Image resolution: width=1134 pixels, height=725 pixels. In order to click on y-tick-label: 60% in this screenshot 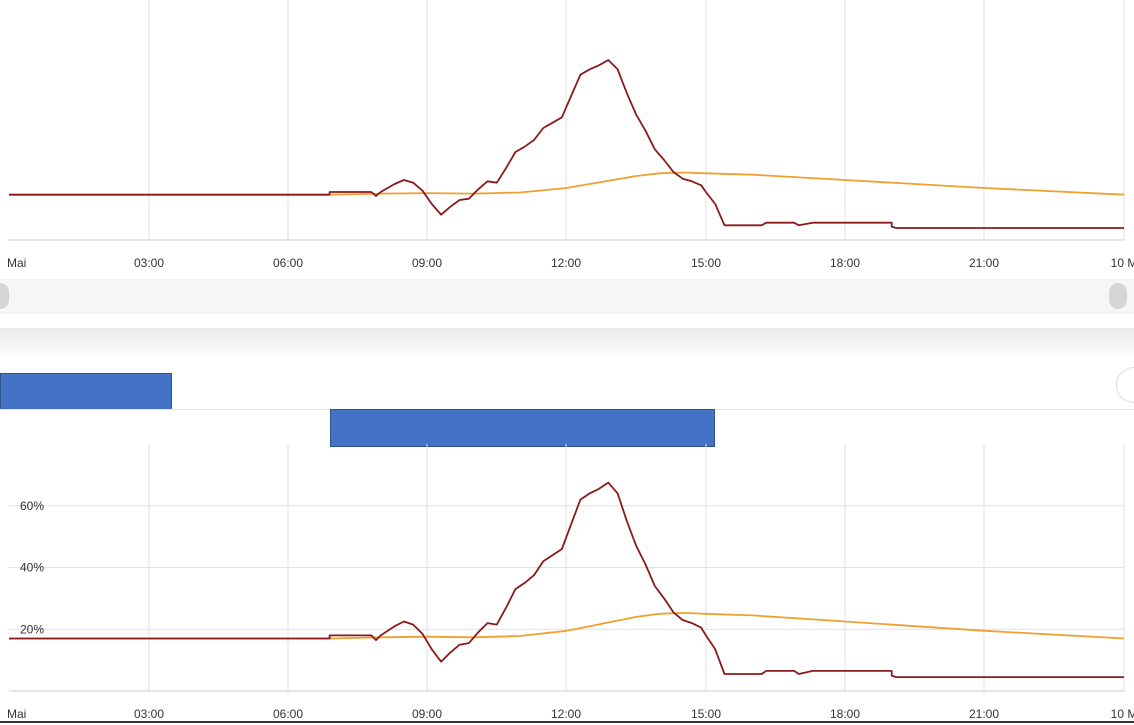, I will do `click(32, 506)`.